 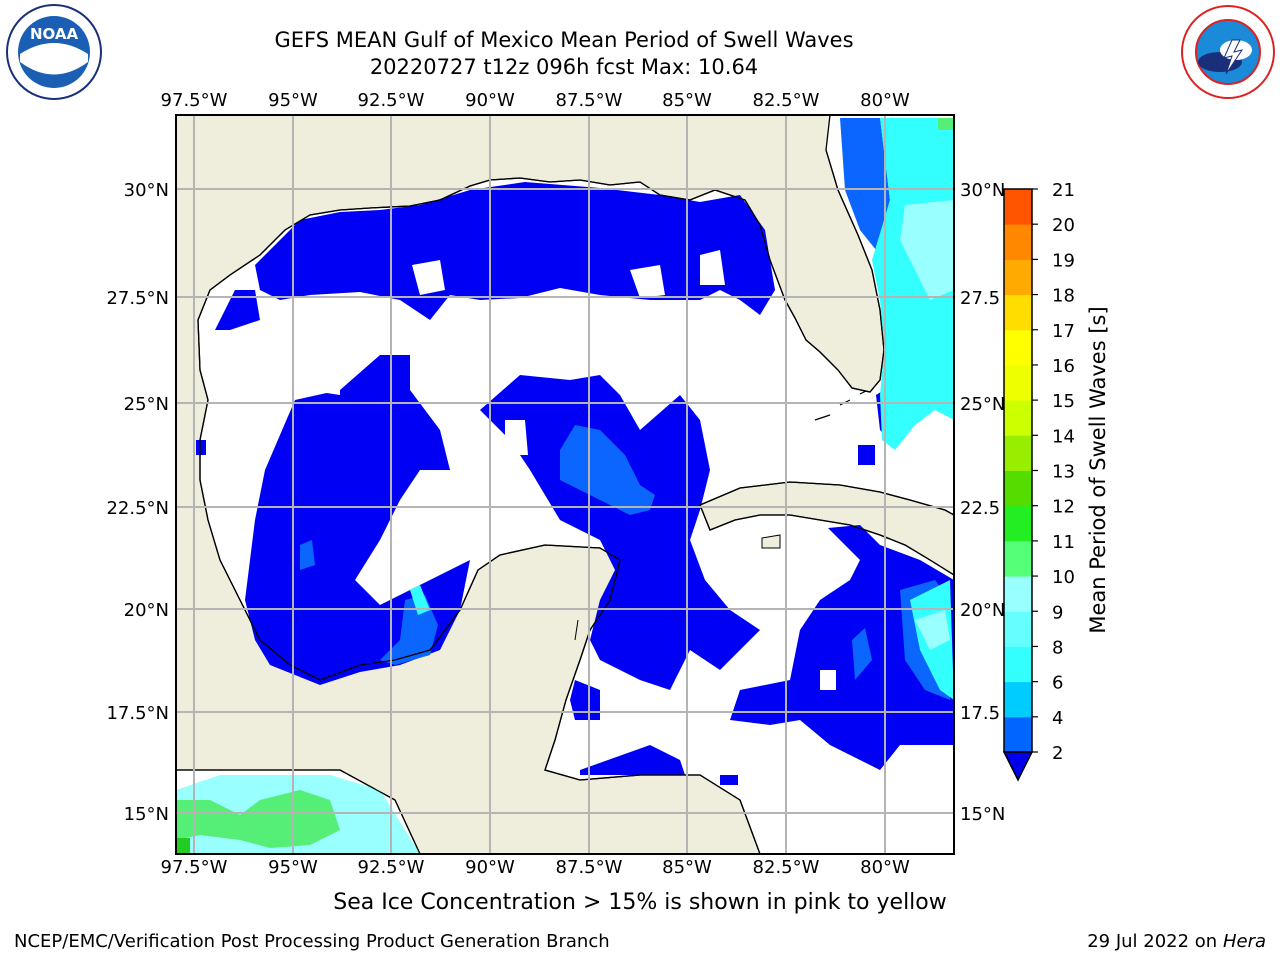 I want to click on lat-label: 22.5°N, so click(x=137, y=508).